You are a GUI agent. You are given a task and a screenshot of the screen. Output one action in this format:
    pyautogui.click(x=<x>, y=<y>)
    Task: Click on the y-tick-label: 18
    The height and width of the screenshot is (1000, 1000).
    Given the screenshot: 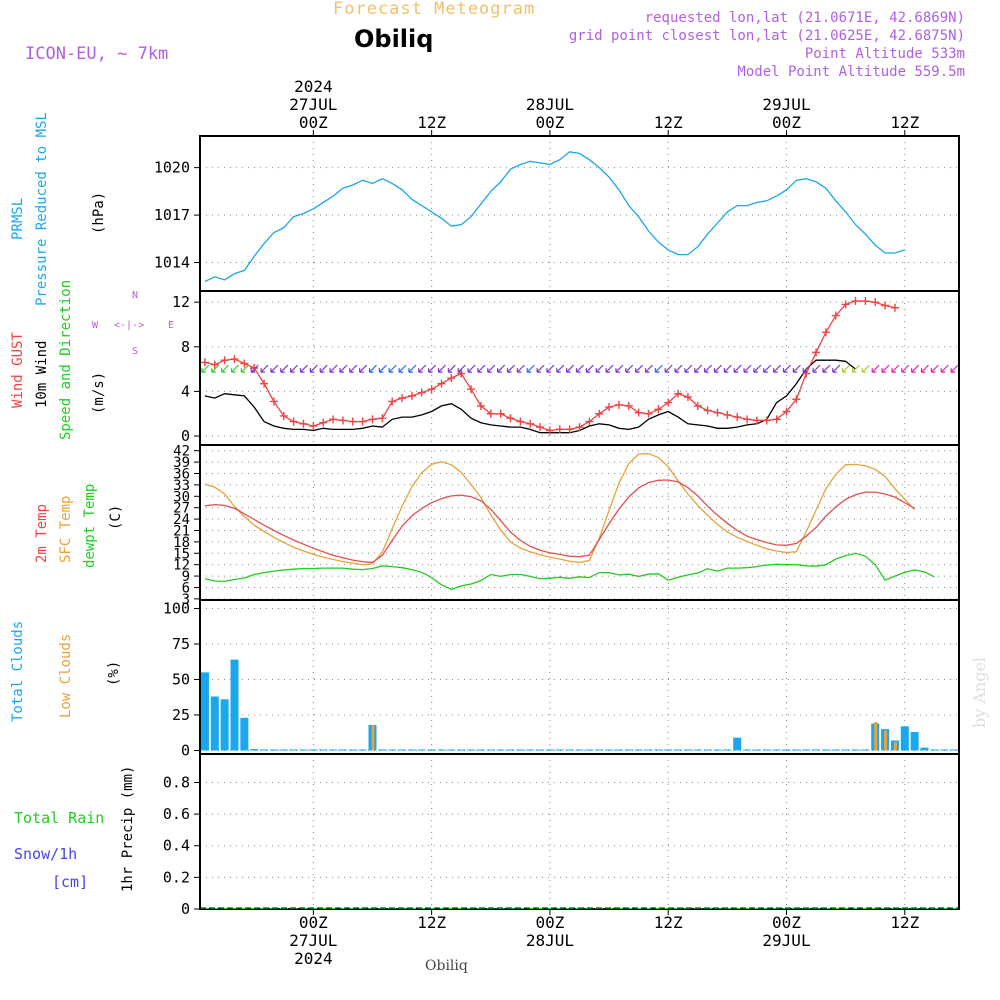 What is the action you would take?
    pyautogui.click(x=181, y=543)
    